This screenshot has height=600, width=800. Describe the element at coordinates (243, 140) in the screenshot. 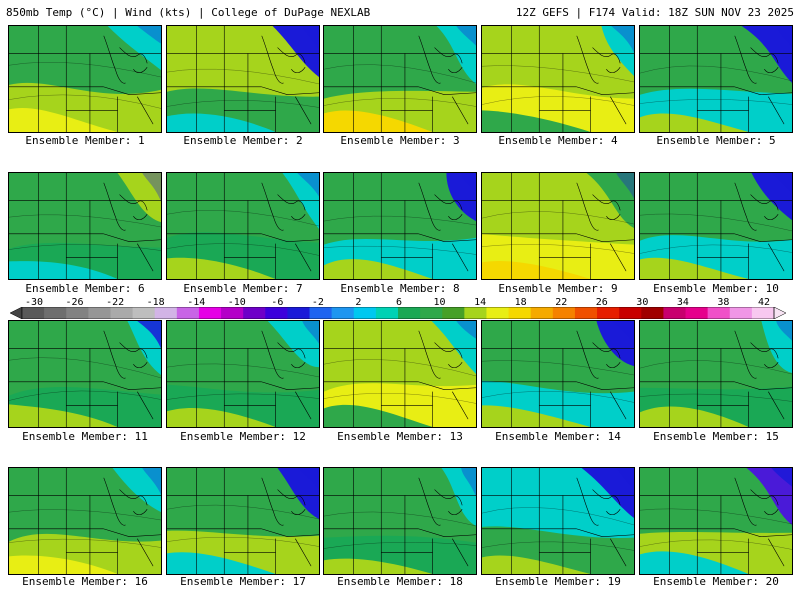

I see `ensemble-member-label: Ensemble Member: 2` at that location.